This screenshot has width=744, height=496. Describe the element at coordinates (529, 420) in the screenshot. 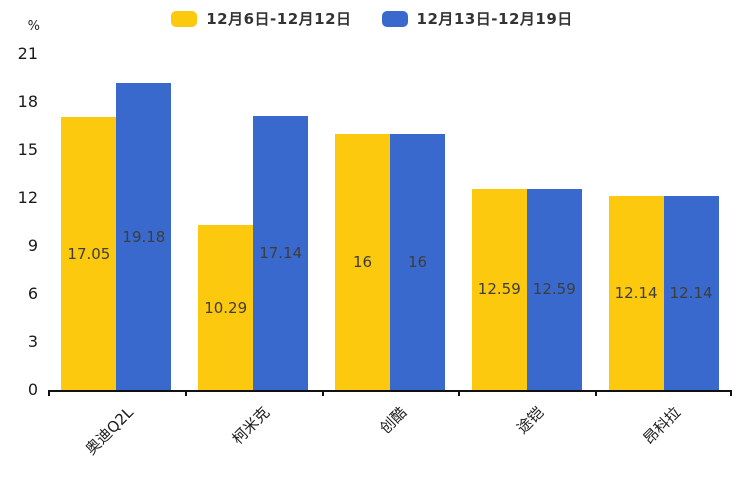

I see `x-category-label: 途铠` at that location.